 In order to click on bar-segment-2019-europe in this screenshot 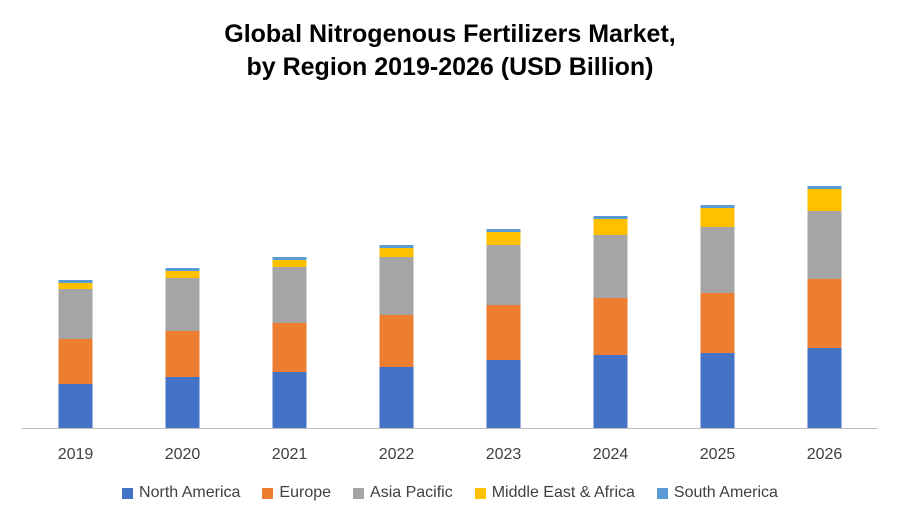, I will do `click(75, 361)`.